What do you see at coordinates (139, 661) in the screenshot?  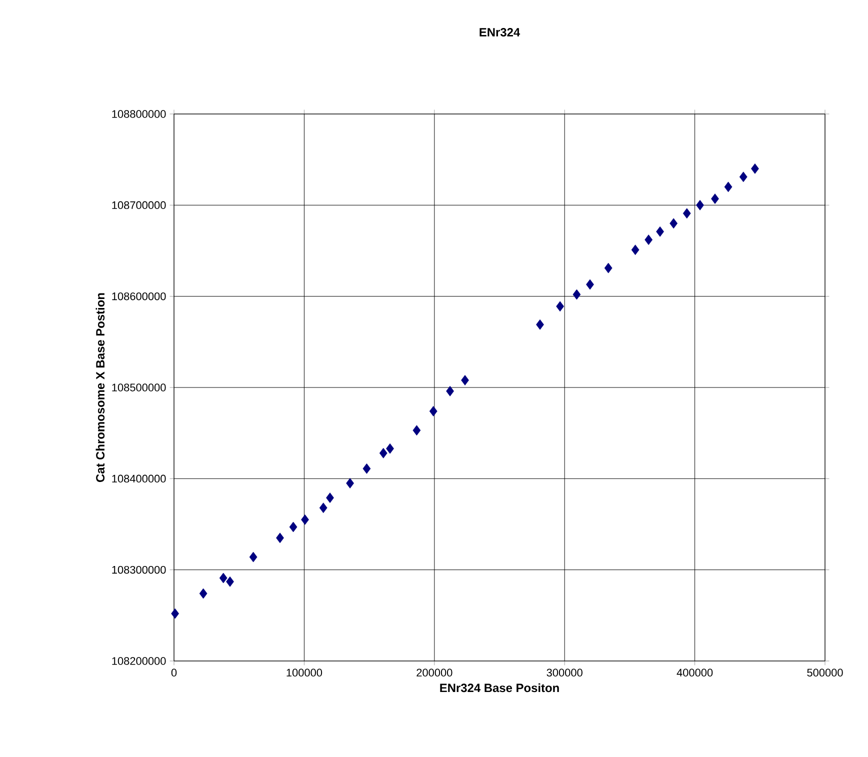 I see `y-tick-label: 108200000` at bounding box center [139, 661].